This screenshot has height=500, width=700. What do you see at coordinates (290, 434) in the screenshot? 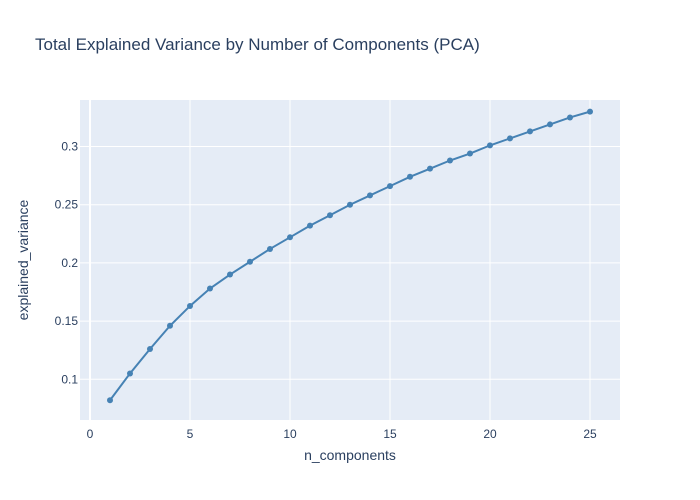
I see `x-tick-label: 10` at bounding box center [290, 434].